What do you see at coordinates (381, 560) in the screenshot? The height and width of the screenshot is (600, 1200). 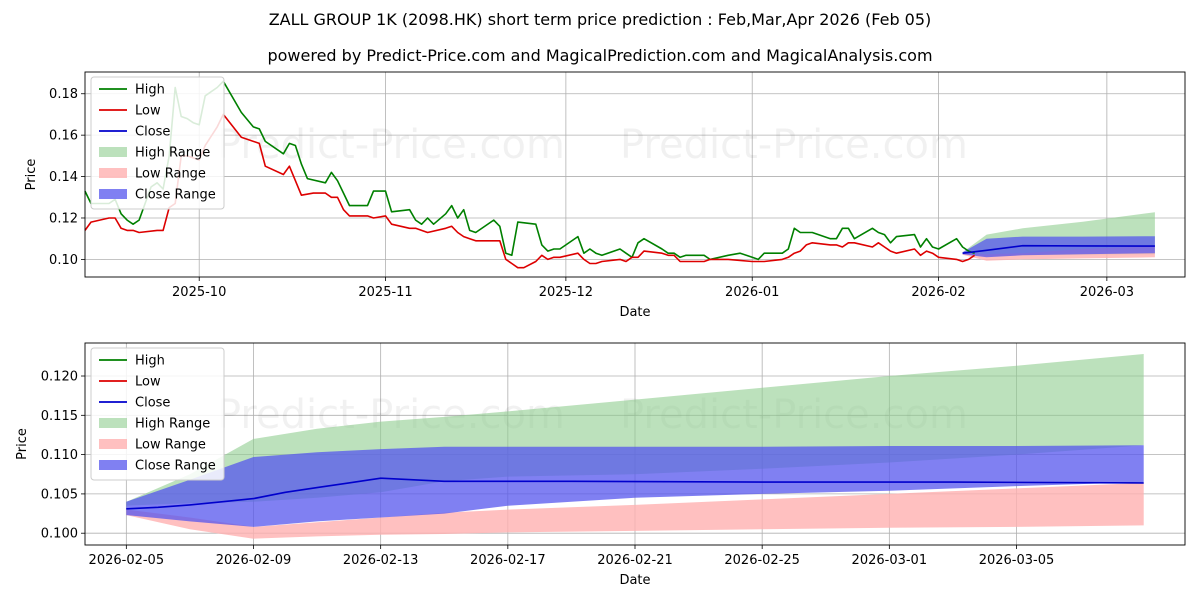 I see `x-tick-label: 2026-02-13` at bounding box center [381, 560].